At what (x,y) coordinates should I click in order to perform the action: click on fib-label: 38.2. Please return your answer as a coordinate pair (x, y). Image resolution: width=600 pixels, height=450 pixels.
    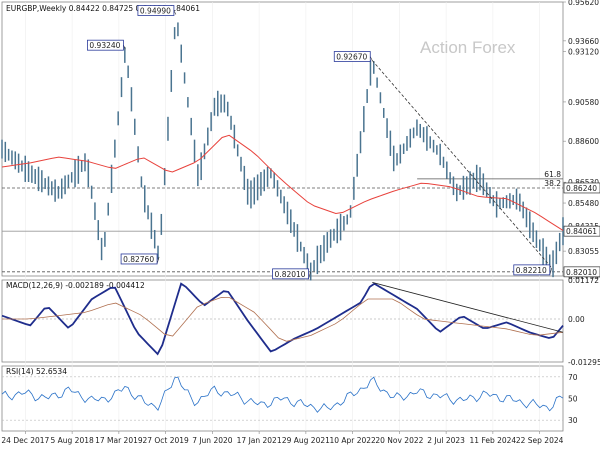
    Looking at the image, I should click on (552, 183).